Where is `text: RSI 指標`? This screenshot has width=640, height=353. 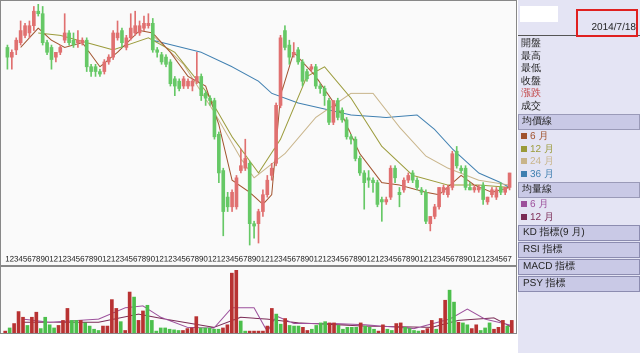 text: RSI 指標 is located at coordinates (579, 250).